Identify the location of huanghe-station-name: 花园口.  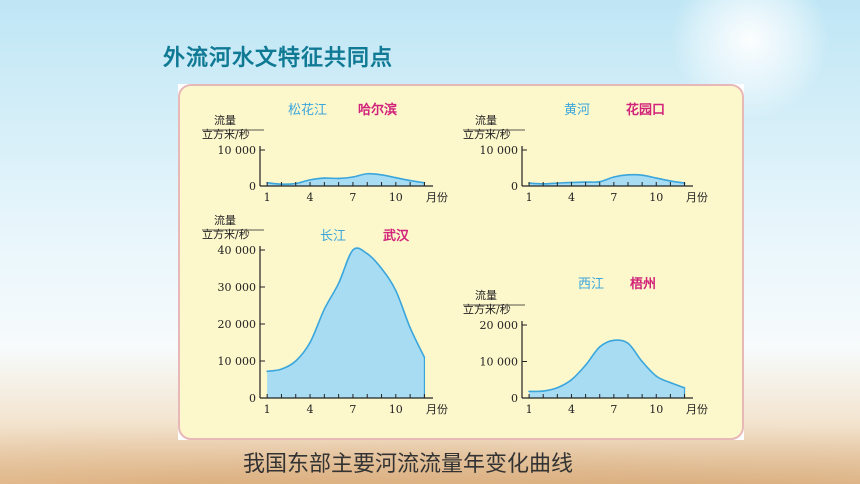
(645, 110).